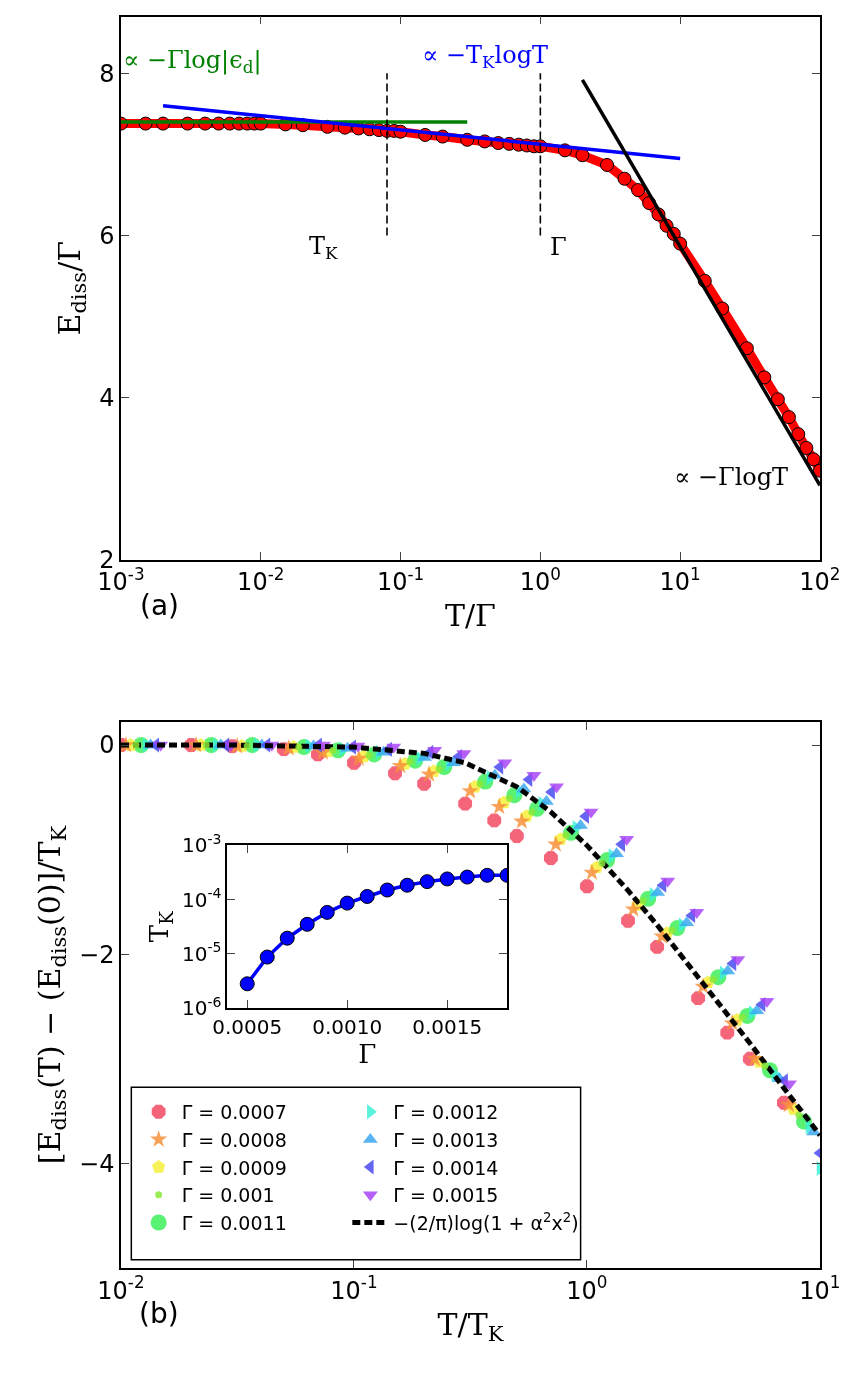 This screenshot has height=1379, width=864. I want to click on y-tick-label: −2, so click(97, 954).